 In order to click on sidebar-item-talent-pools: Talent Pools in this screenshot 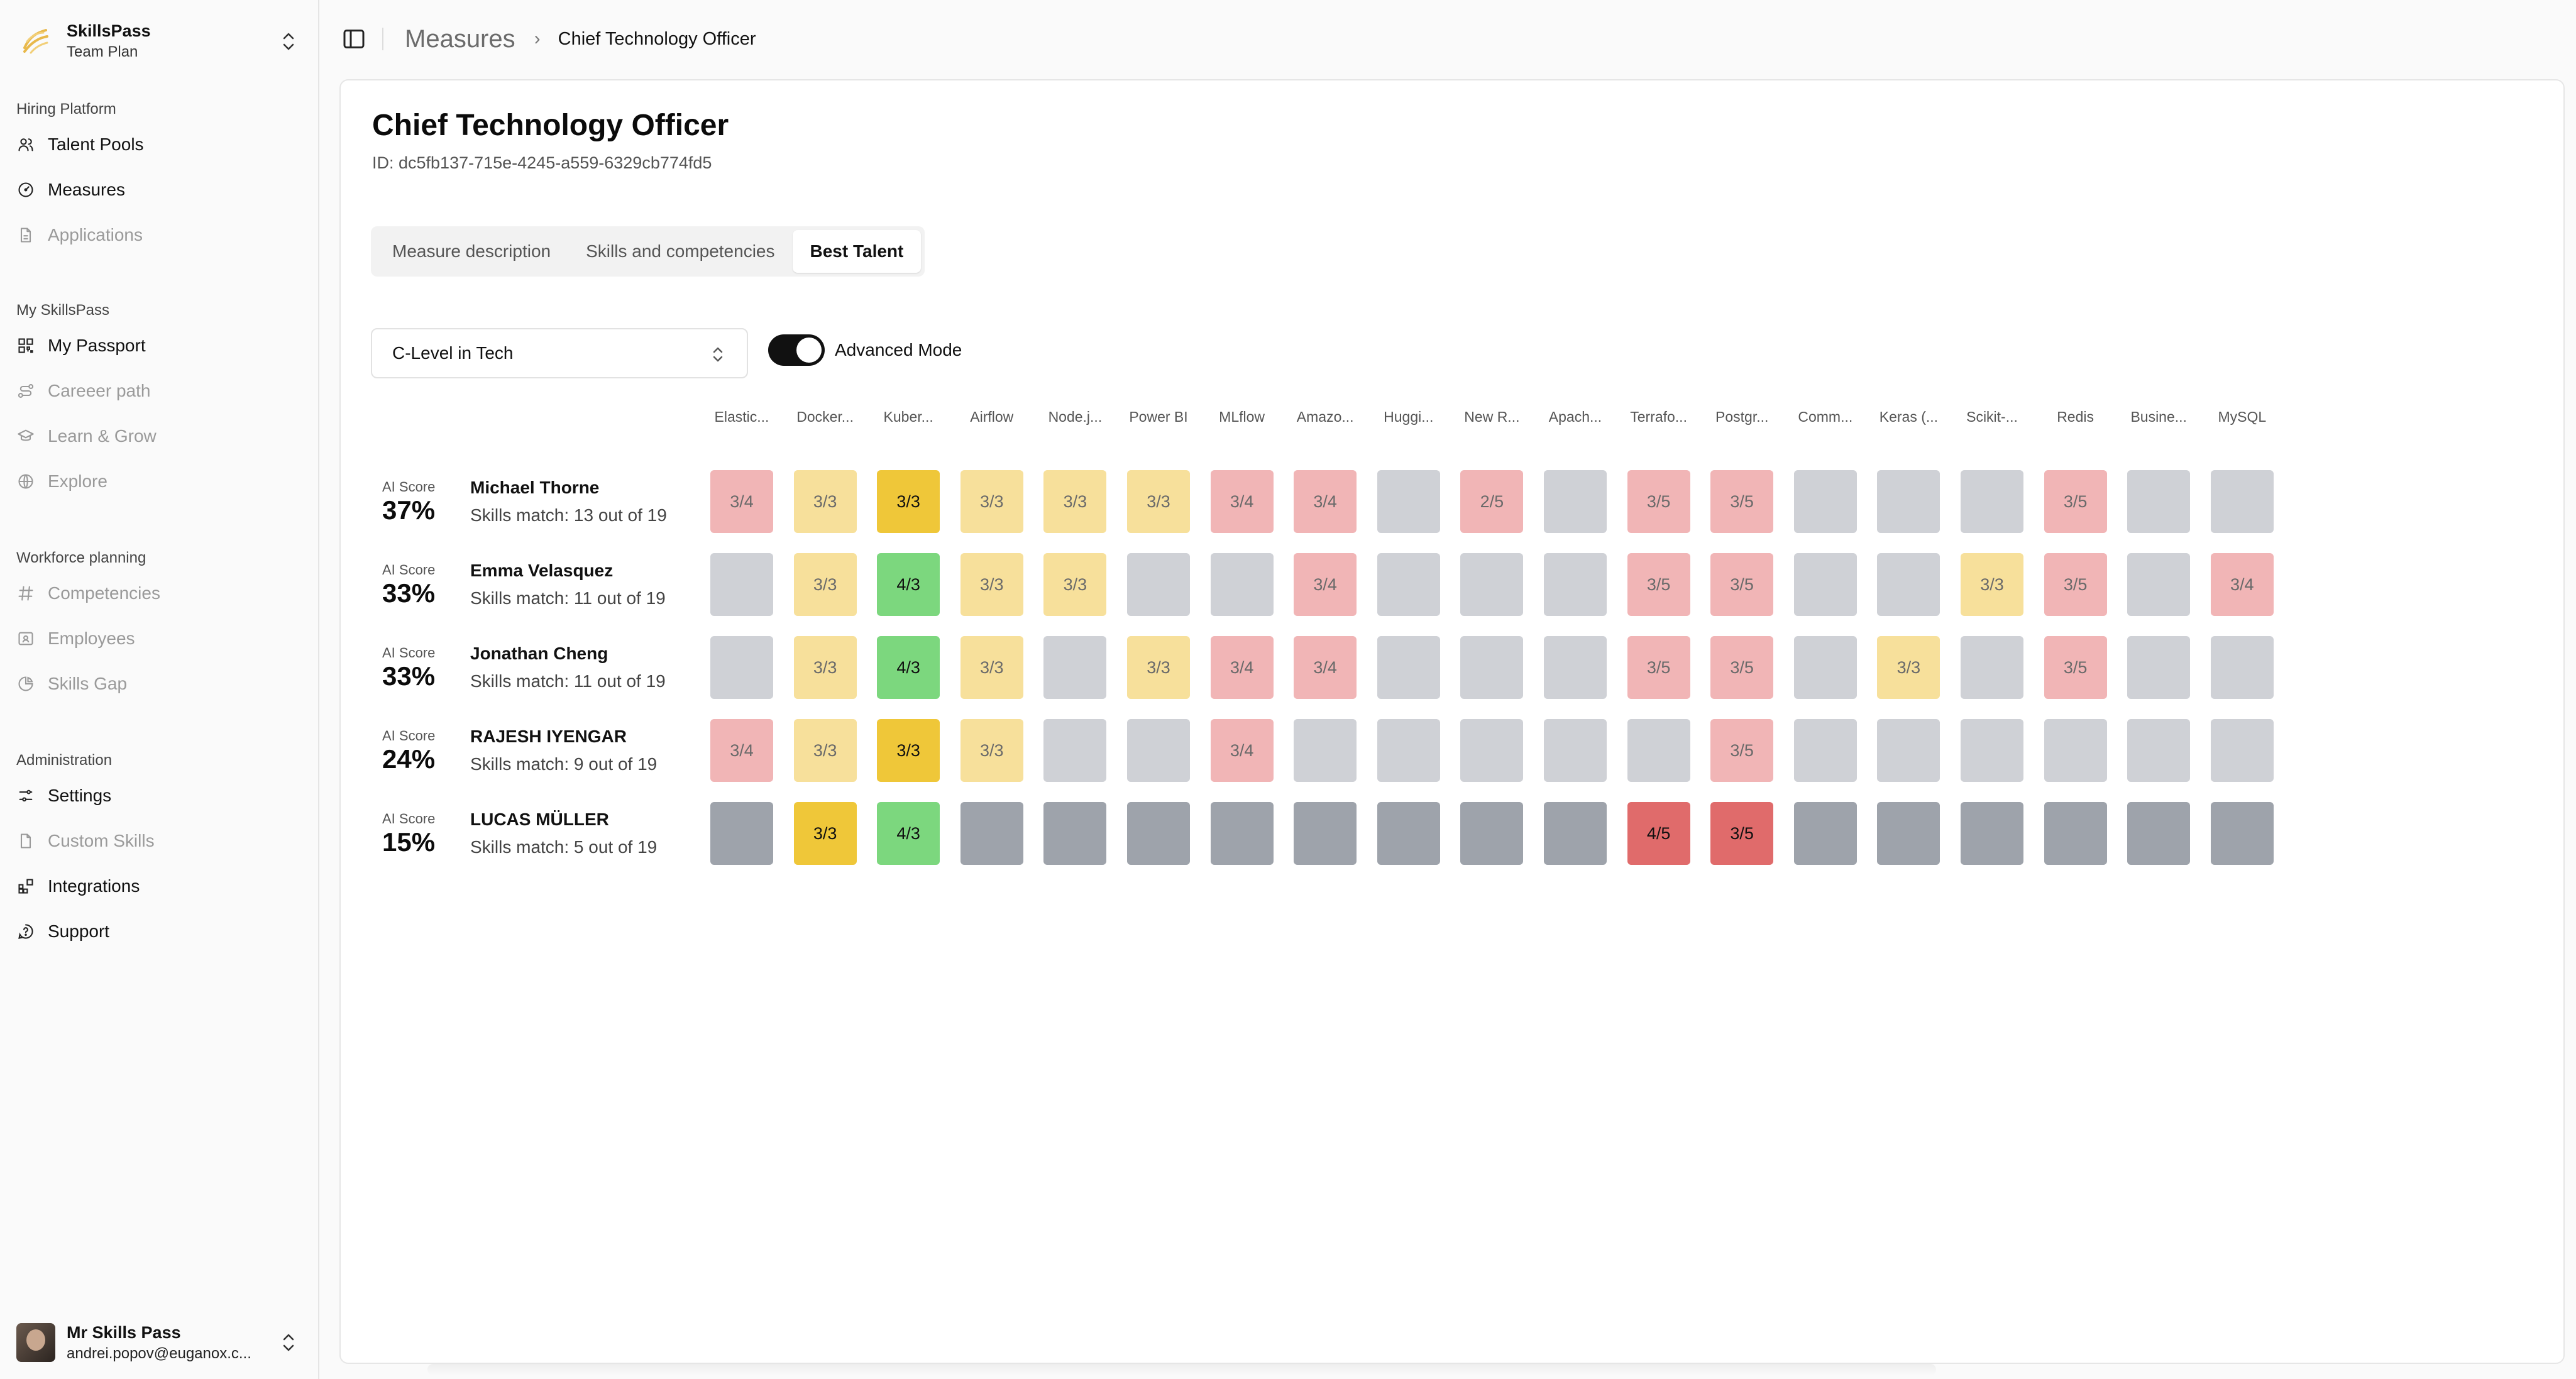, I will do `click(159, 144)`.